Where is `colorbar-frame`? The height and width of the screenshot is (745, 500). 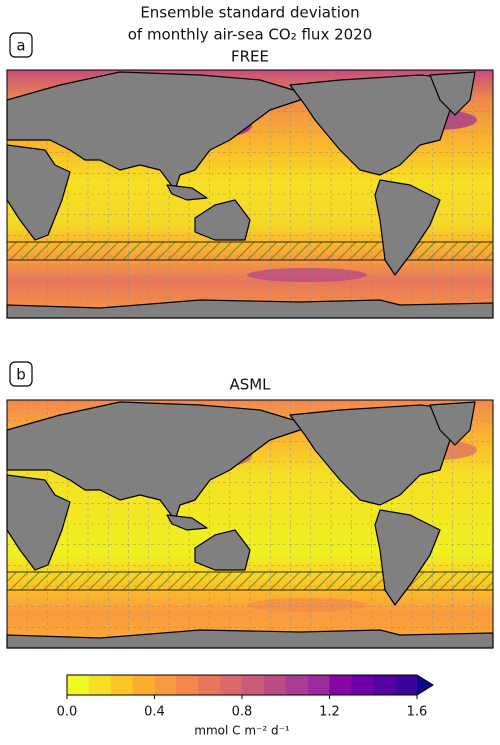 colorbar-frame is located at coordinates (250, 685).